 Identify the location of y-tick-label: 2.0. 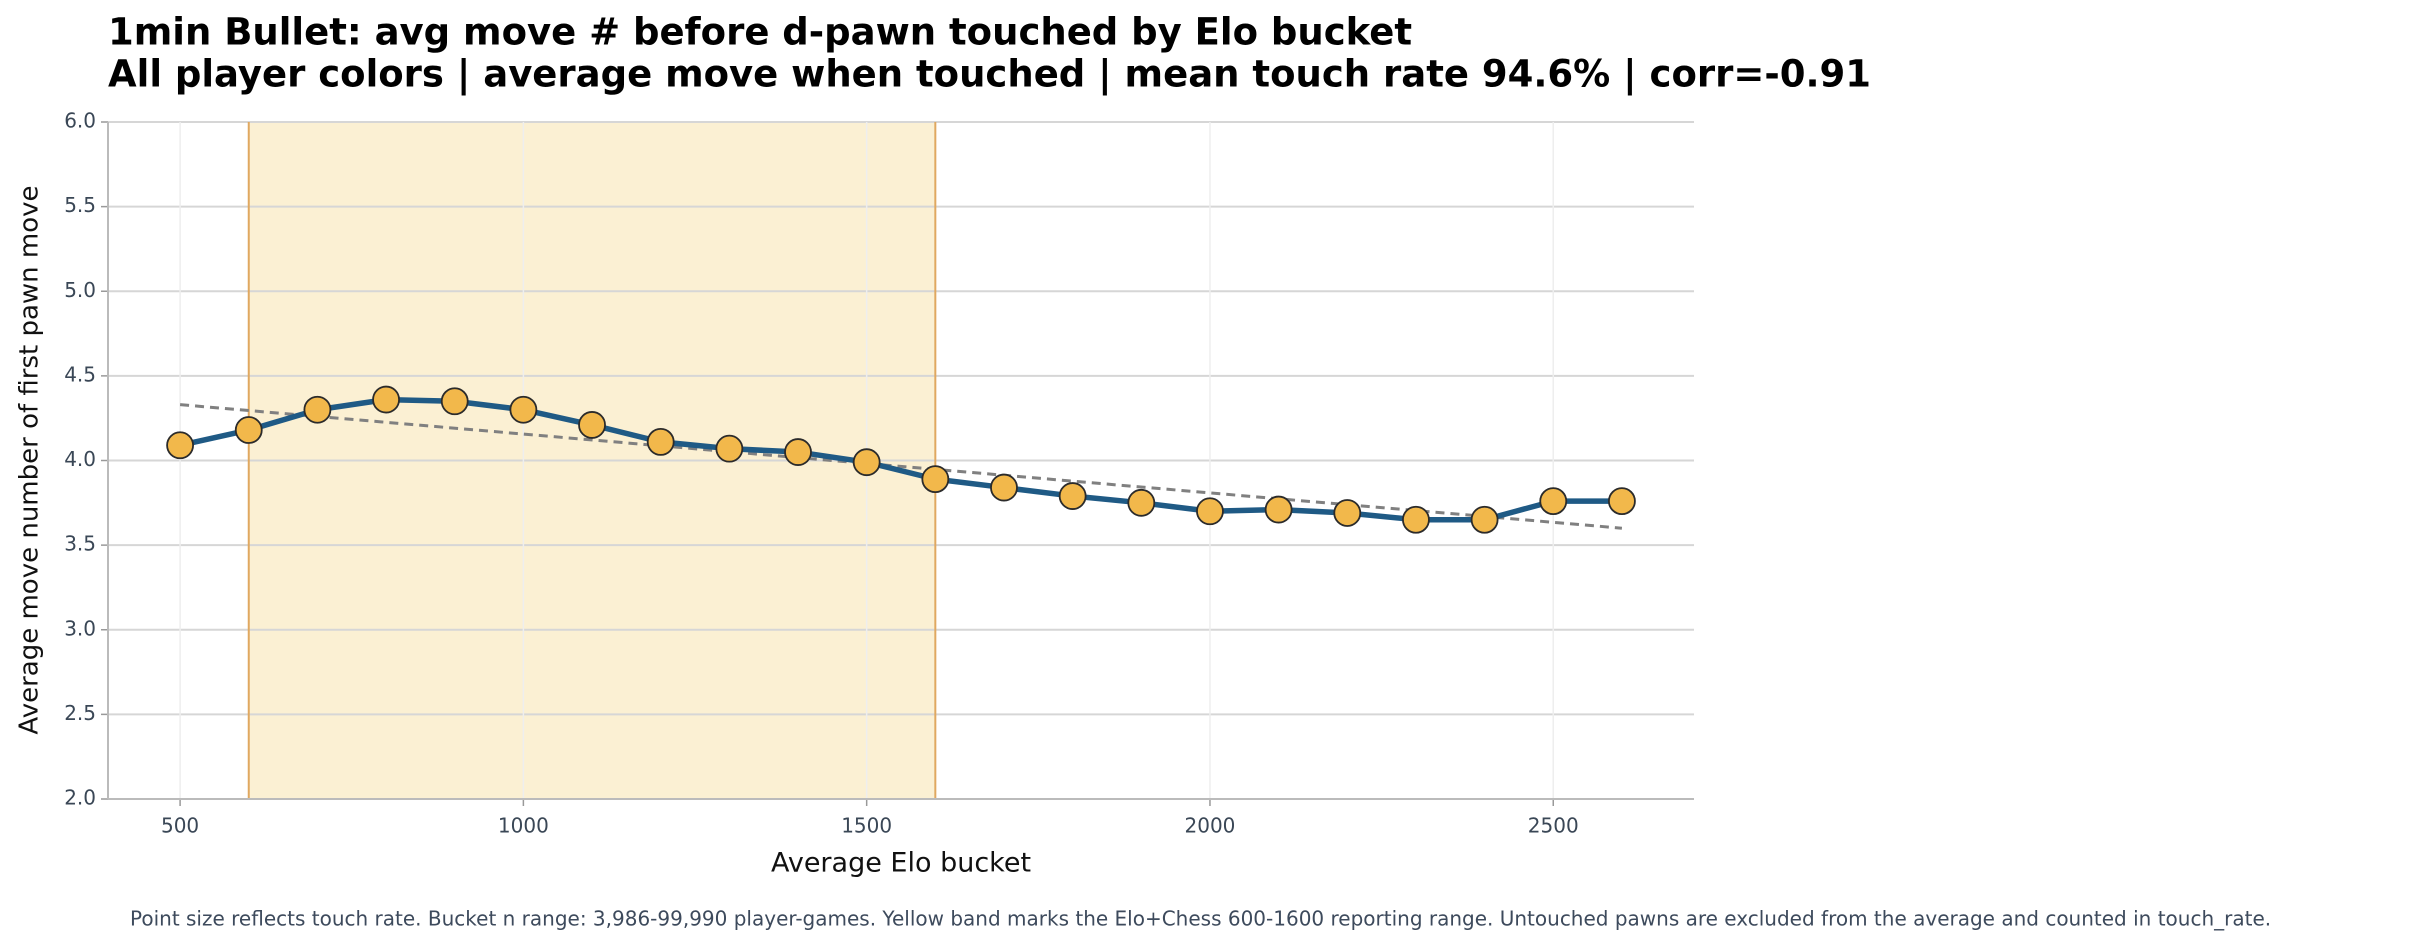
(80, 798).